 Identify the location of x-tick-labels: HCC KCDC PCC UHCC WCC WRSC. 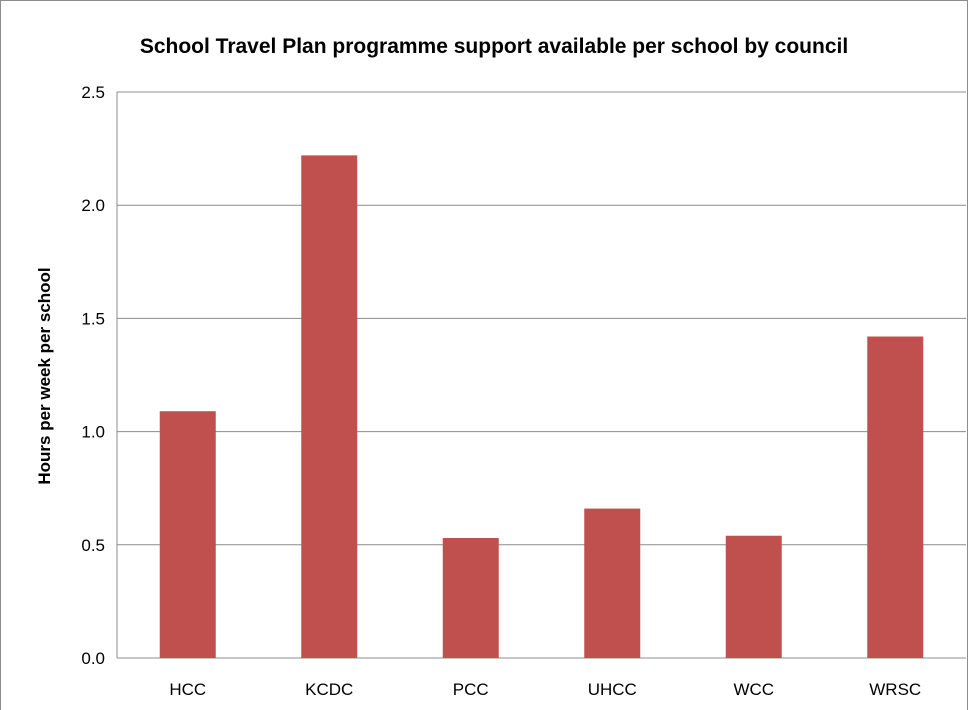
(545, 689).